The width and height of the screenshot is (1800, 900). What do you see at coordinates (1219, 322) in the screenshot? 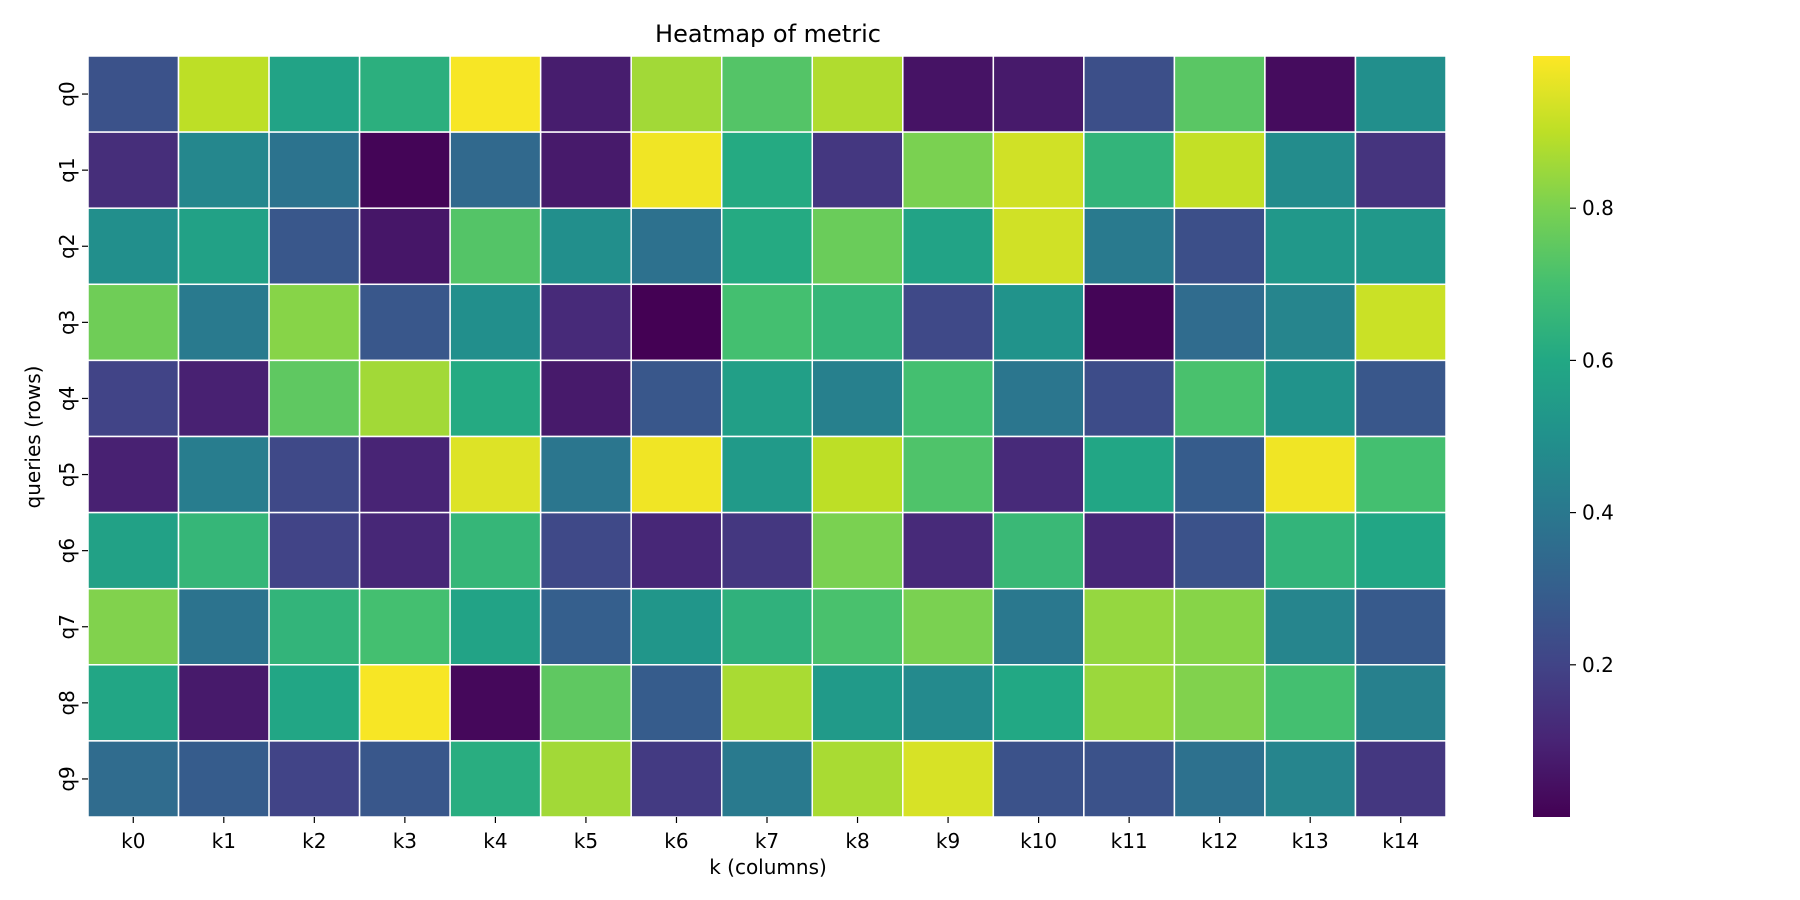
I see `heatmap-cell-q3-k12` at bounding box center [1219, 322].